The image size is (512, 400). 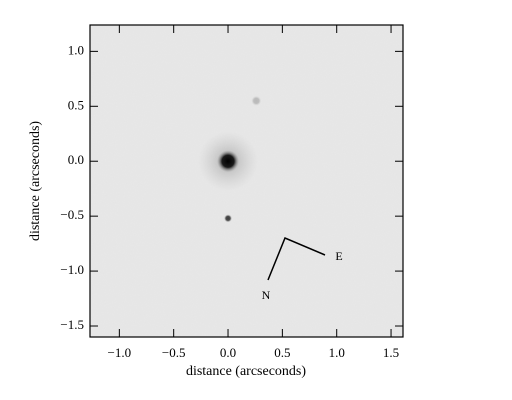 I want to click on x-tick-label: 1.5, so click(x=391, y=352).